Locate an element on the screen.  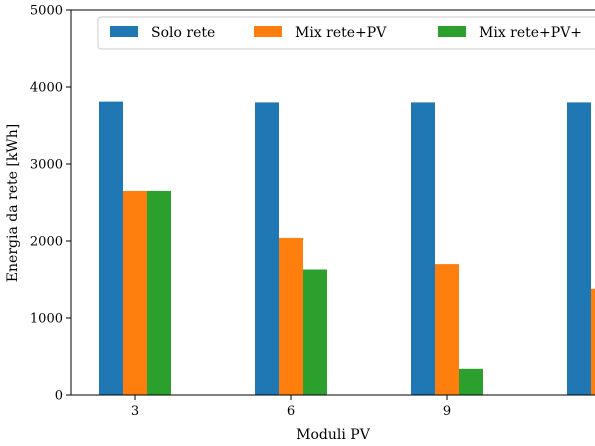
bar-s2-c1 is located at coordinates (315, 332).